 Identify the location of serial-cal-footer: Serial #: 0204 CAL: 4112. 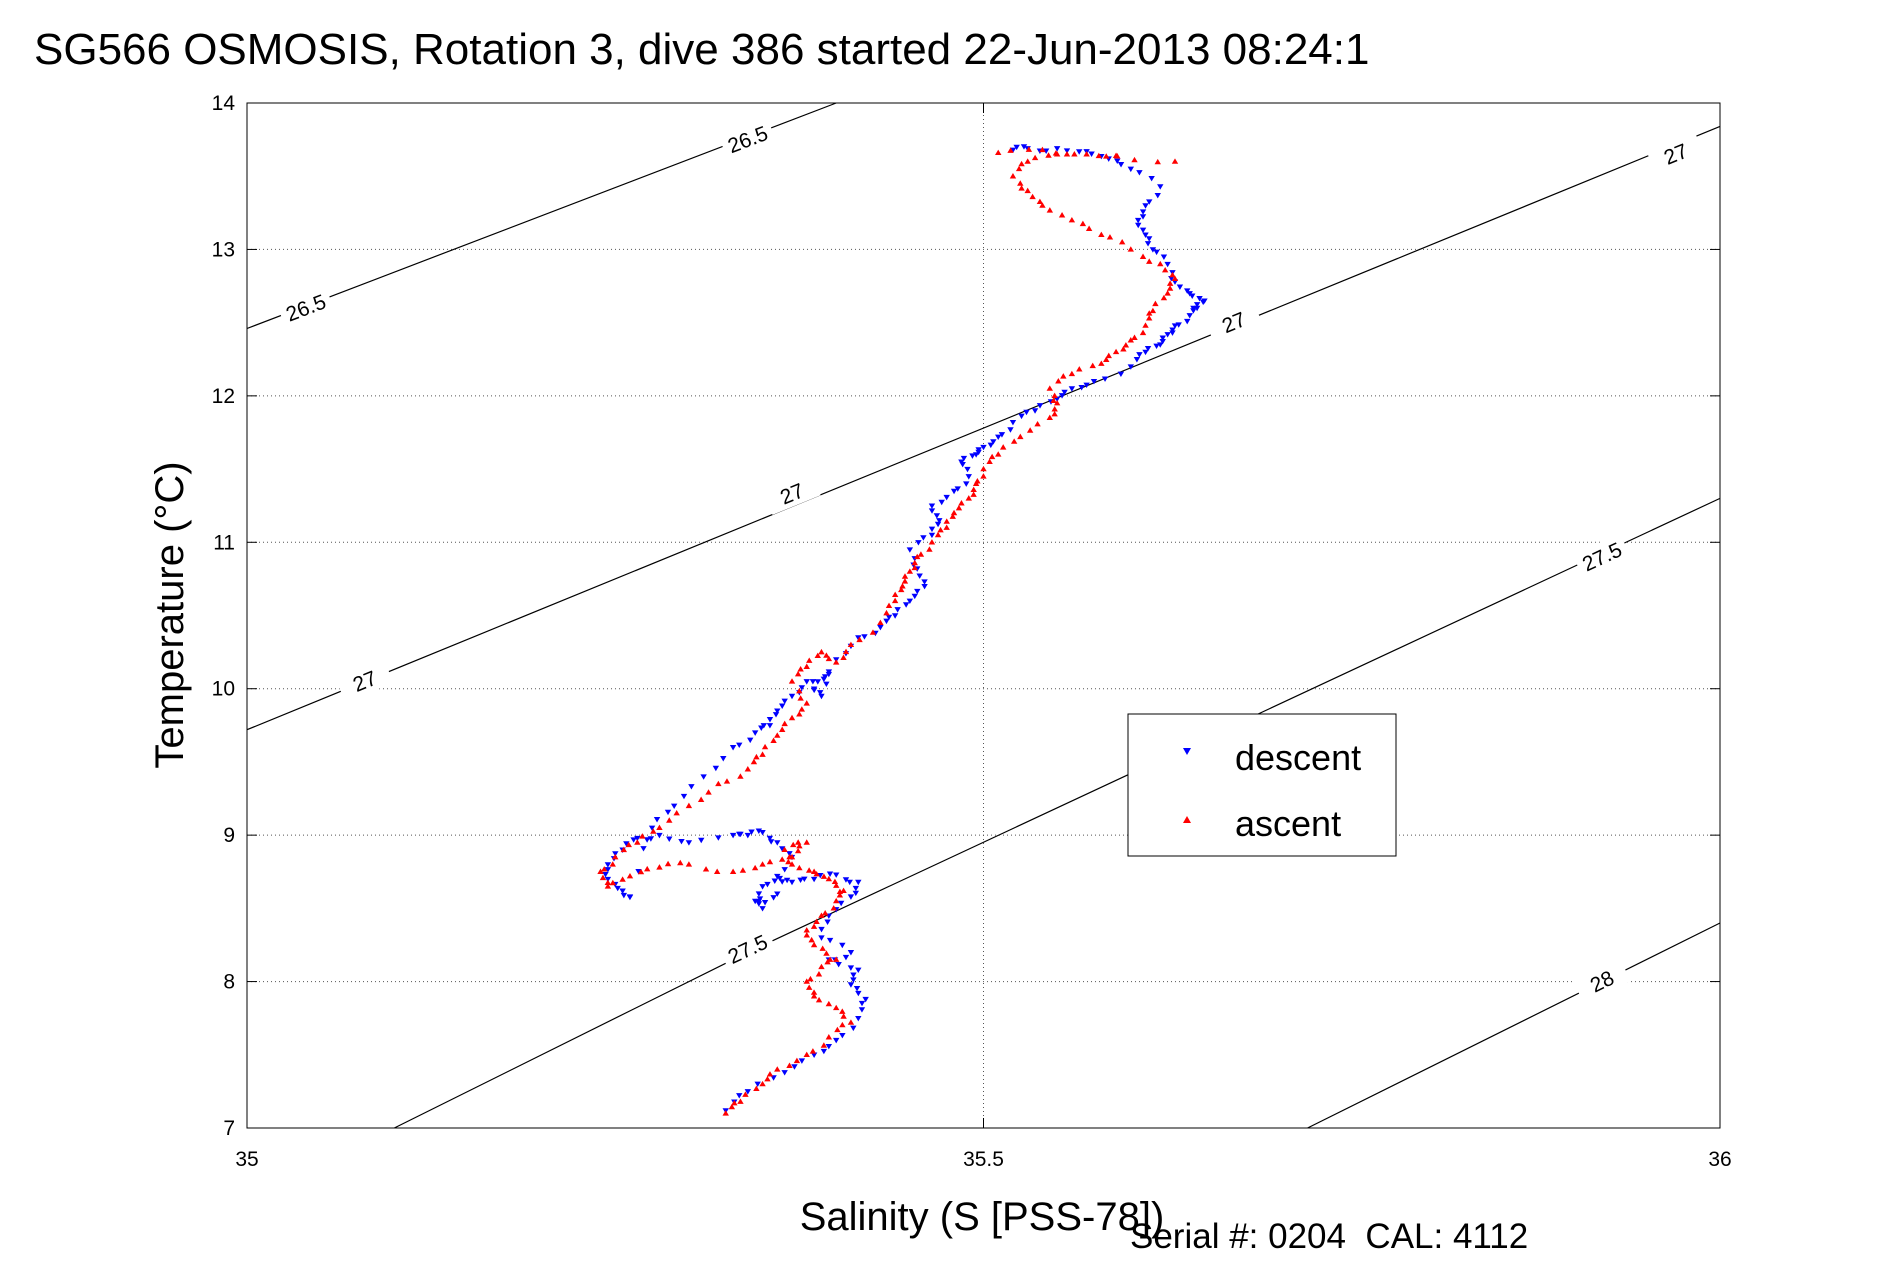
(1329, 1236).